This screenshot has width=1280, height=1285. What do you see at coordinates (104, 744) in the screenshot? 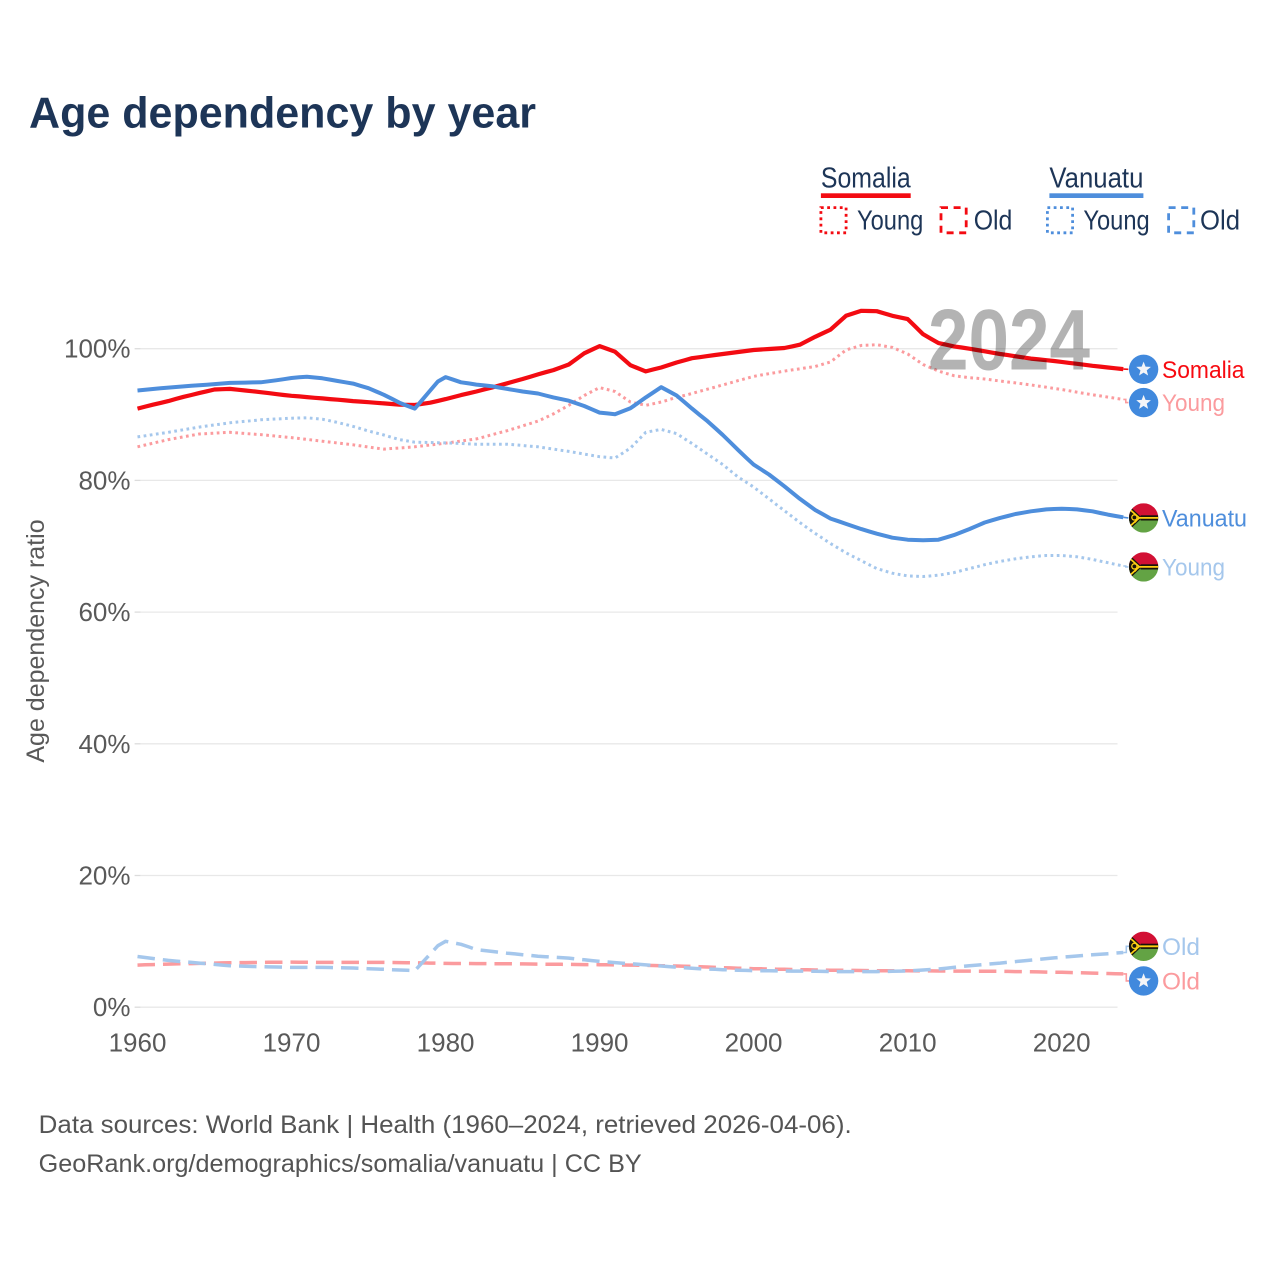
I see `svg-text: 40%` at bounding box center [104, 744].